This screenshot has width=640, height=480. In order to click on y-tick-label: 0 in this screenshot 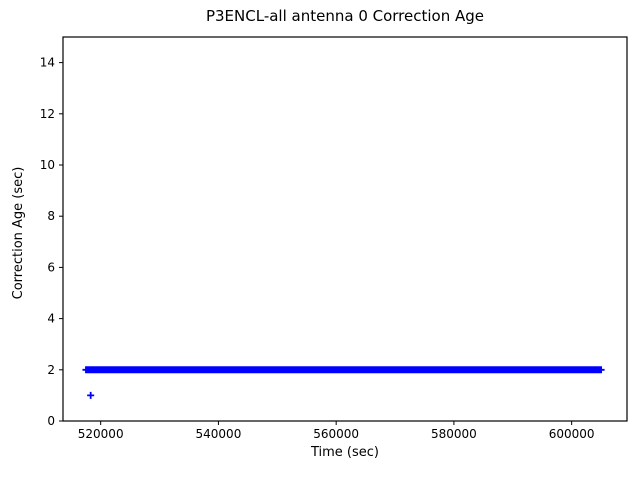, I will do `click(51, 421)`.